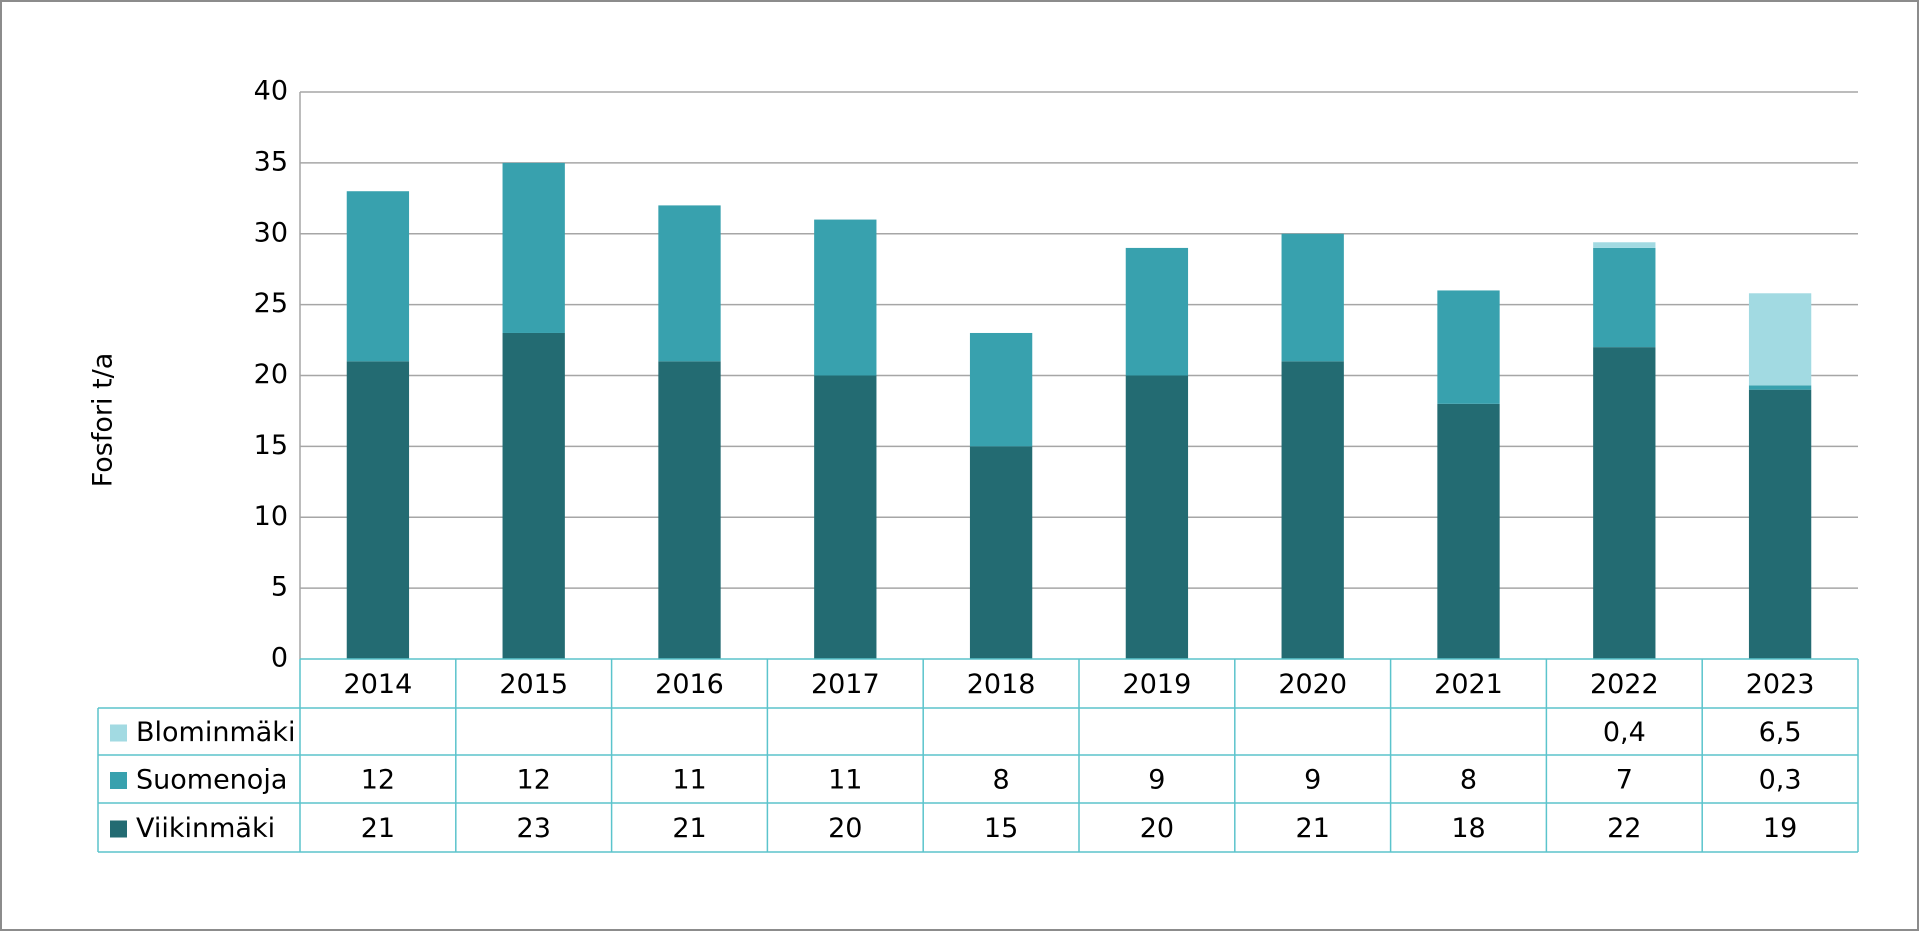  Describe the element at coordinates (534, 828) in the screenshot. I see `data-label: 23` at that location.